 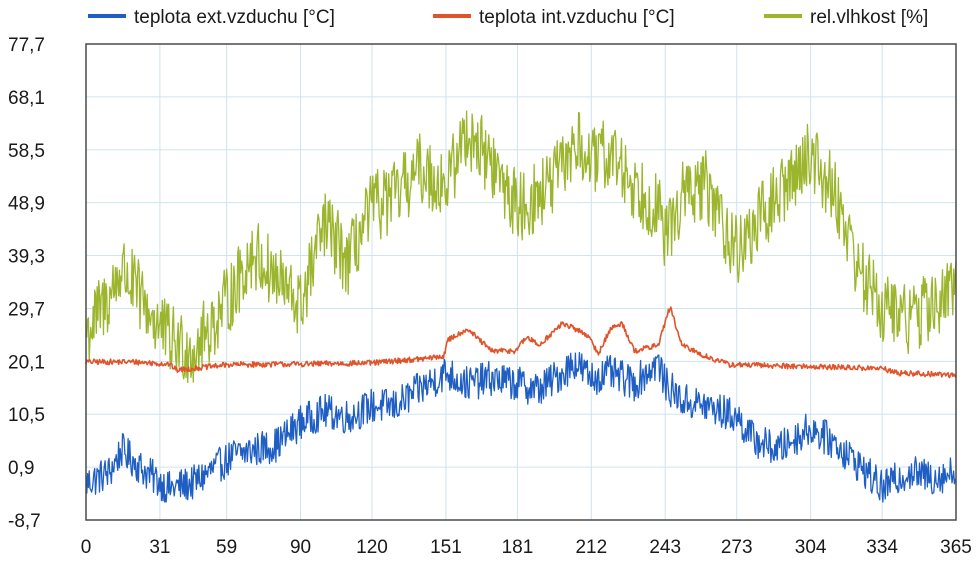 I want to click on y-tick-label: 20,1, so click(x=26, y=362).